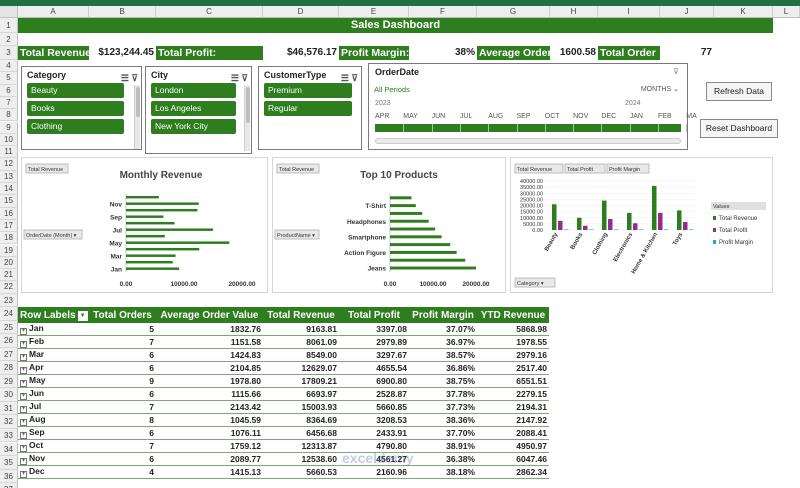 The height and width of the screenshot is (488, 800). I want to click on row-label: + Jul, so click(53, 407).